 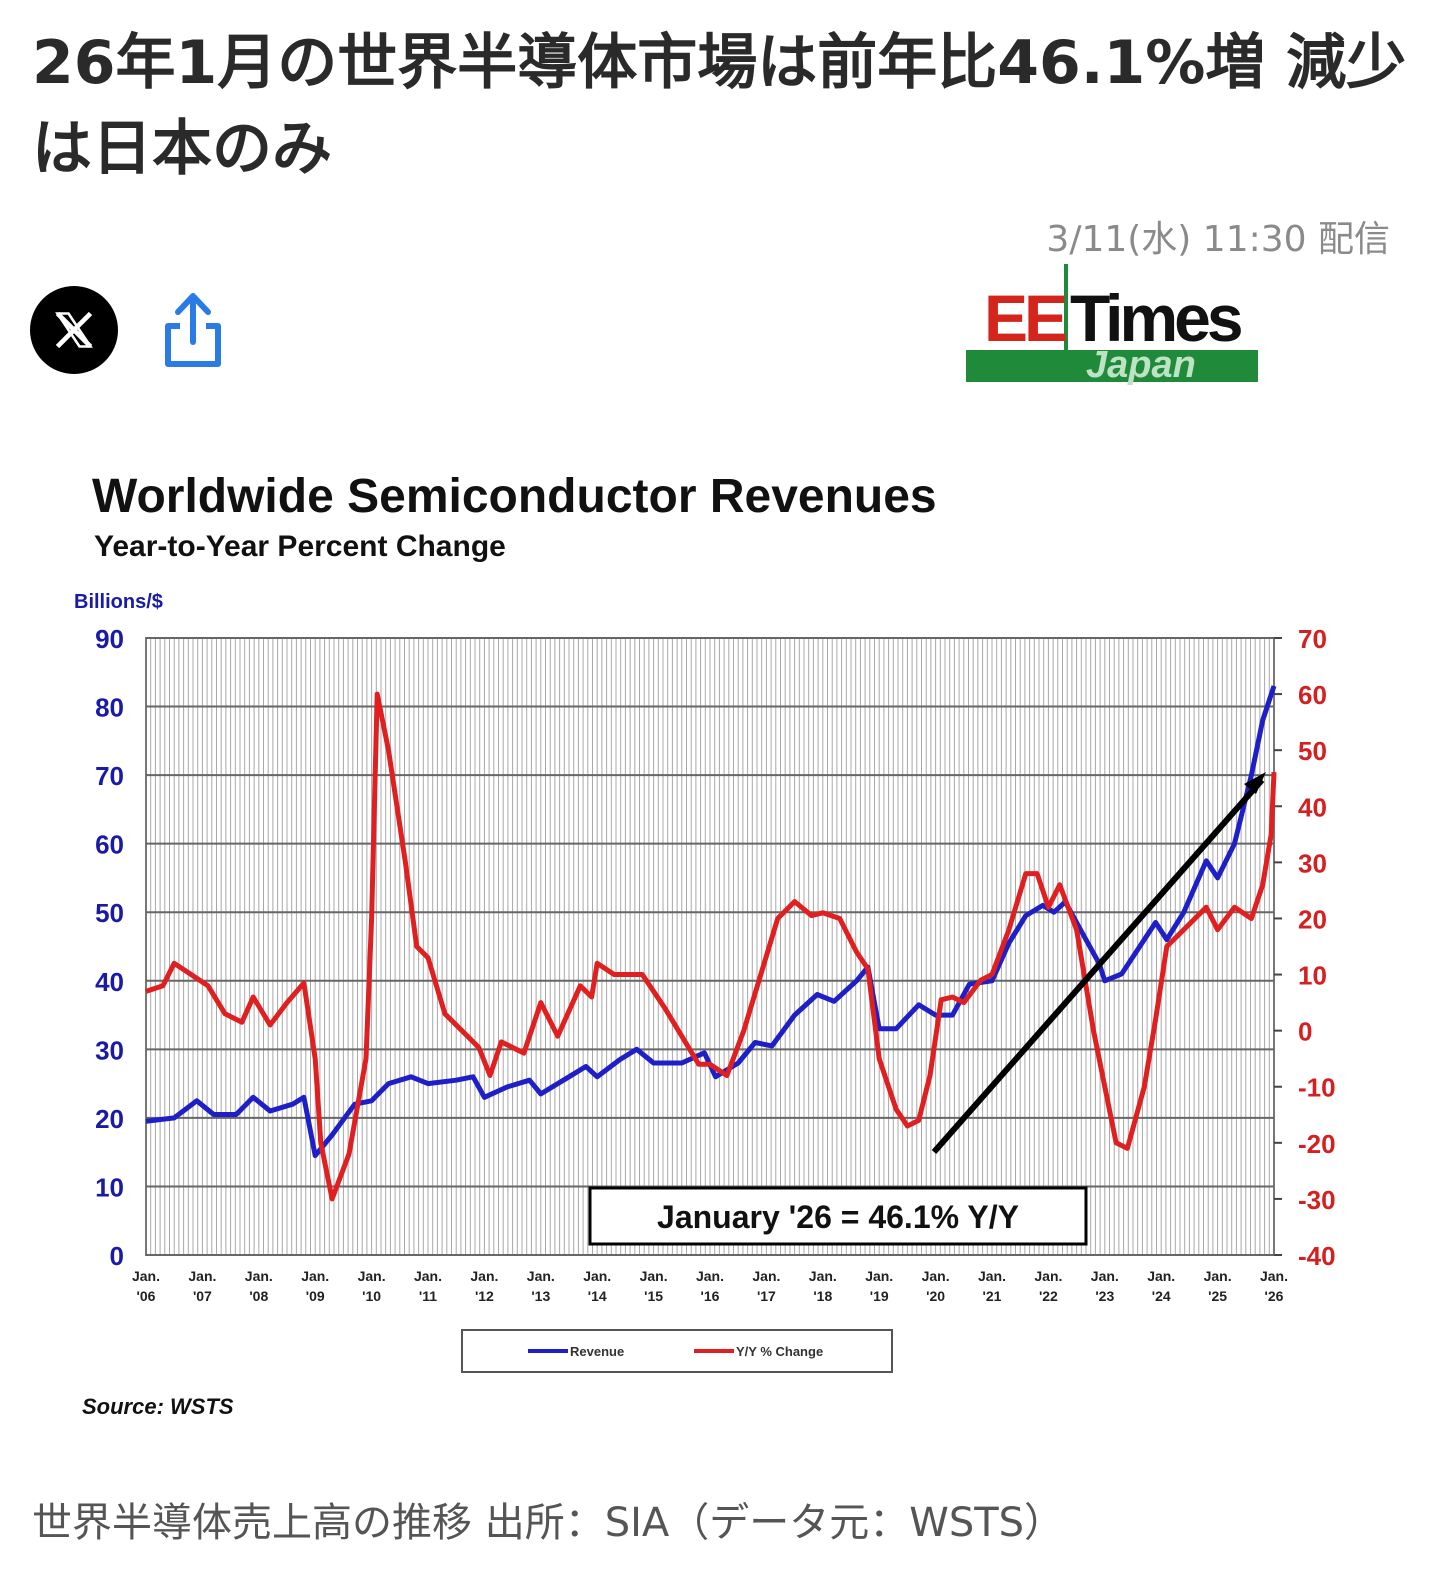 I want to click on y-tick-label: 60, so click(x=109, y=845).